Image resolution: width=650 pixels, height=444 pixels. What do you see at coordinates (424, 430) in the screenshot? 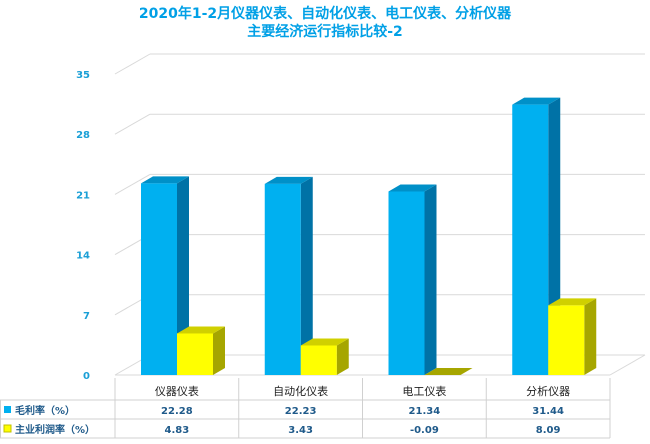
I see `data-label: -0.09` at bounding box center [424, 430].